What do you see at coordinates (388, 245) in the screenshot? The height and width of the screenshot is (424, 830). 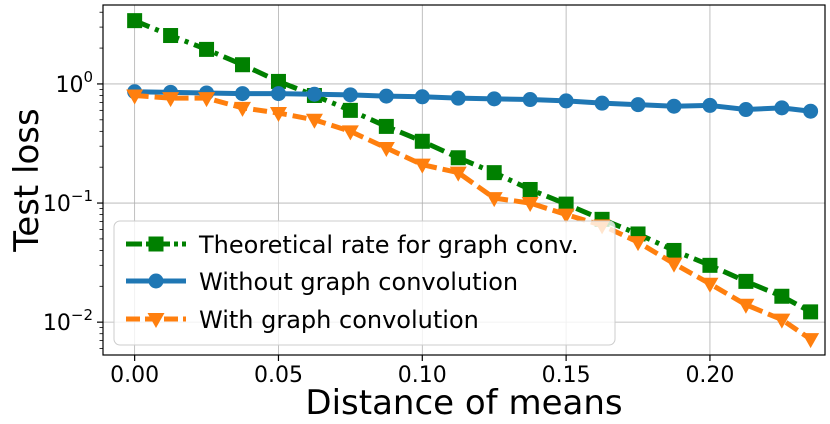 I see `legend-label: Theoretical rate for graph conv.` at bounding box center [388, 245].